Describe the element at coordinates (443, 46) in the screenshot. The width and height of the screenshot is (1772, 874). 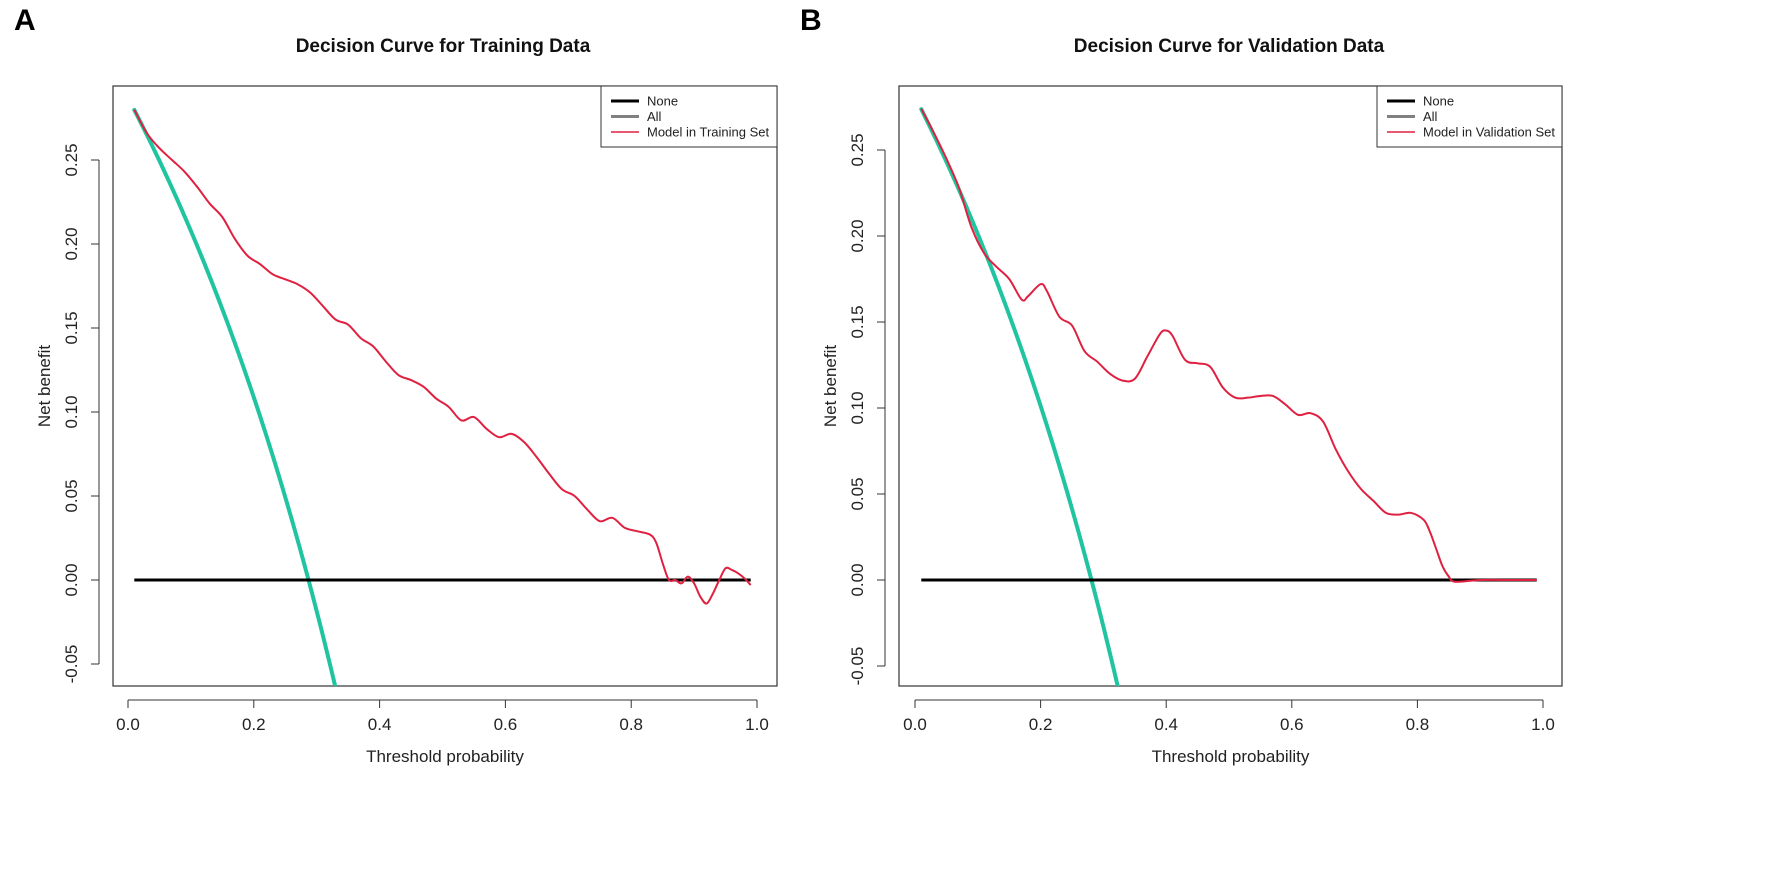
I see `chart-title: Decision Curve for Training Data` at that location.